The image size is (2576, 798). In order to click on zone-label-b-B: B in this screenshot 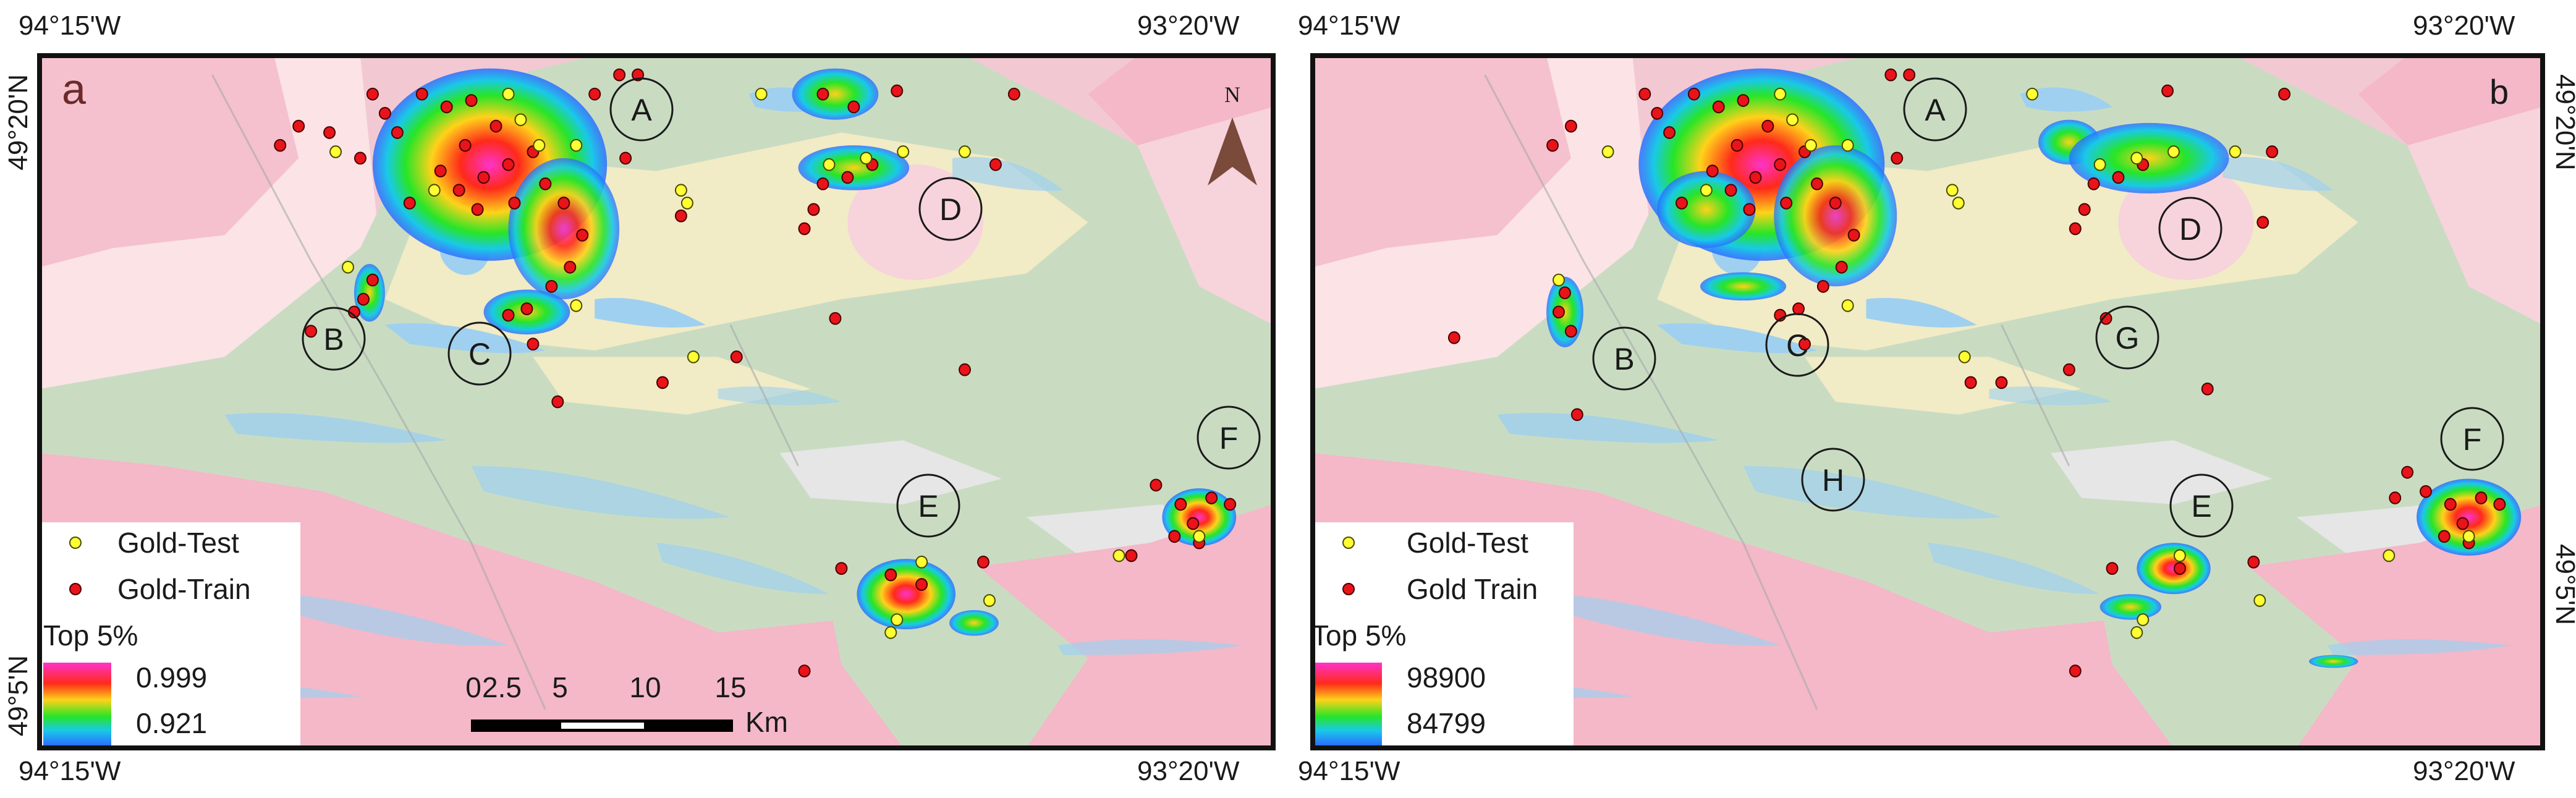, I will do `click(1624, 359)`.